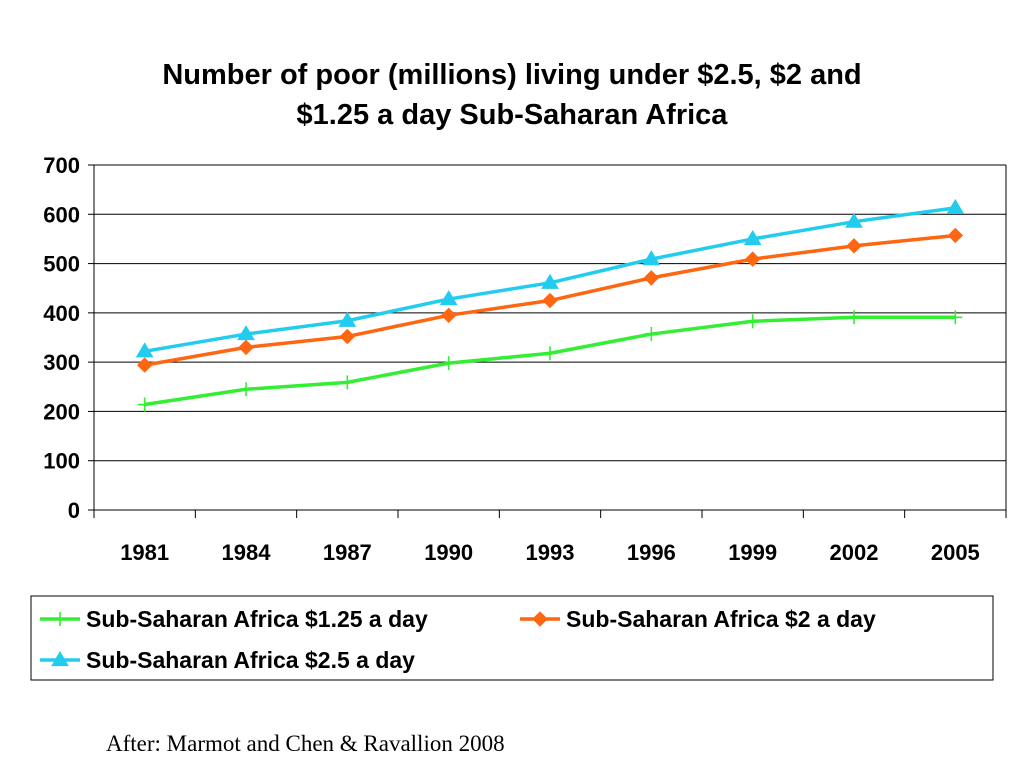  Describe the element at coordinates (257, 619) in the screenshot. I see `legend-label: Sub-Saharan Africa $1.25 a day` at that location.